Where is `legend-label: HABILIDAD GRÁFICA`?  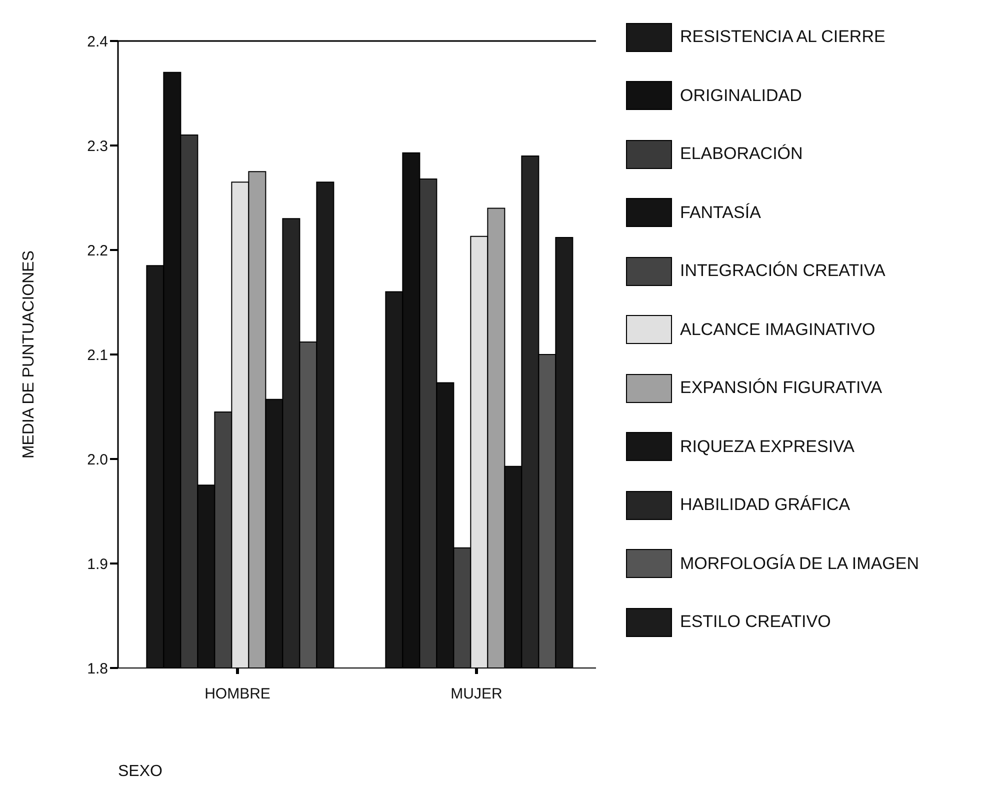
legend-label: HABILIDAD GRÁFICA is located at coordinates (765, 505).